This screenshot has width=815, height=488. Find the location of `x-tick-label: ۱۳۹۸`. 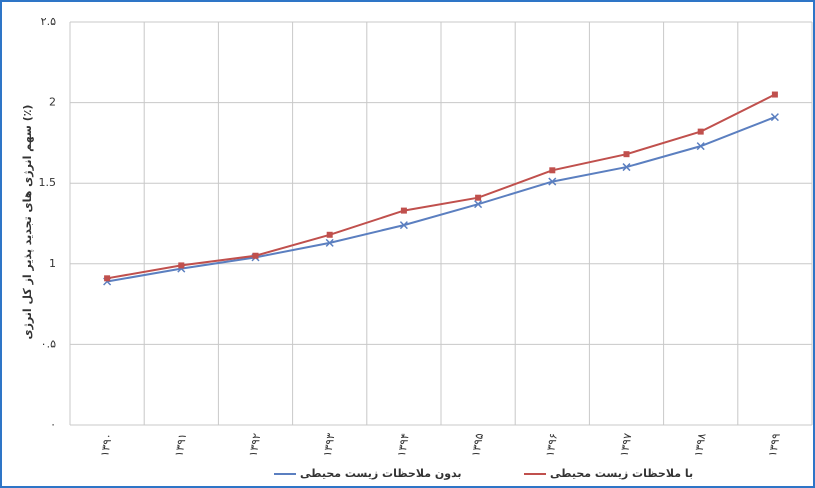

x-tick-label: ۱۳۹۸ is located at coordinates (700, 445).